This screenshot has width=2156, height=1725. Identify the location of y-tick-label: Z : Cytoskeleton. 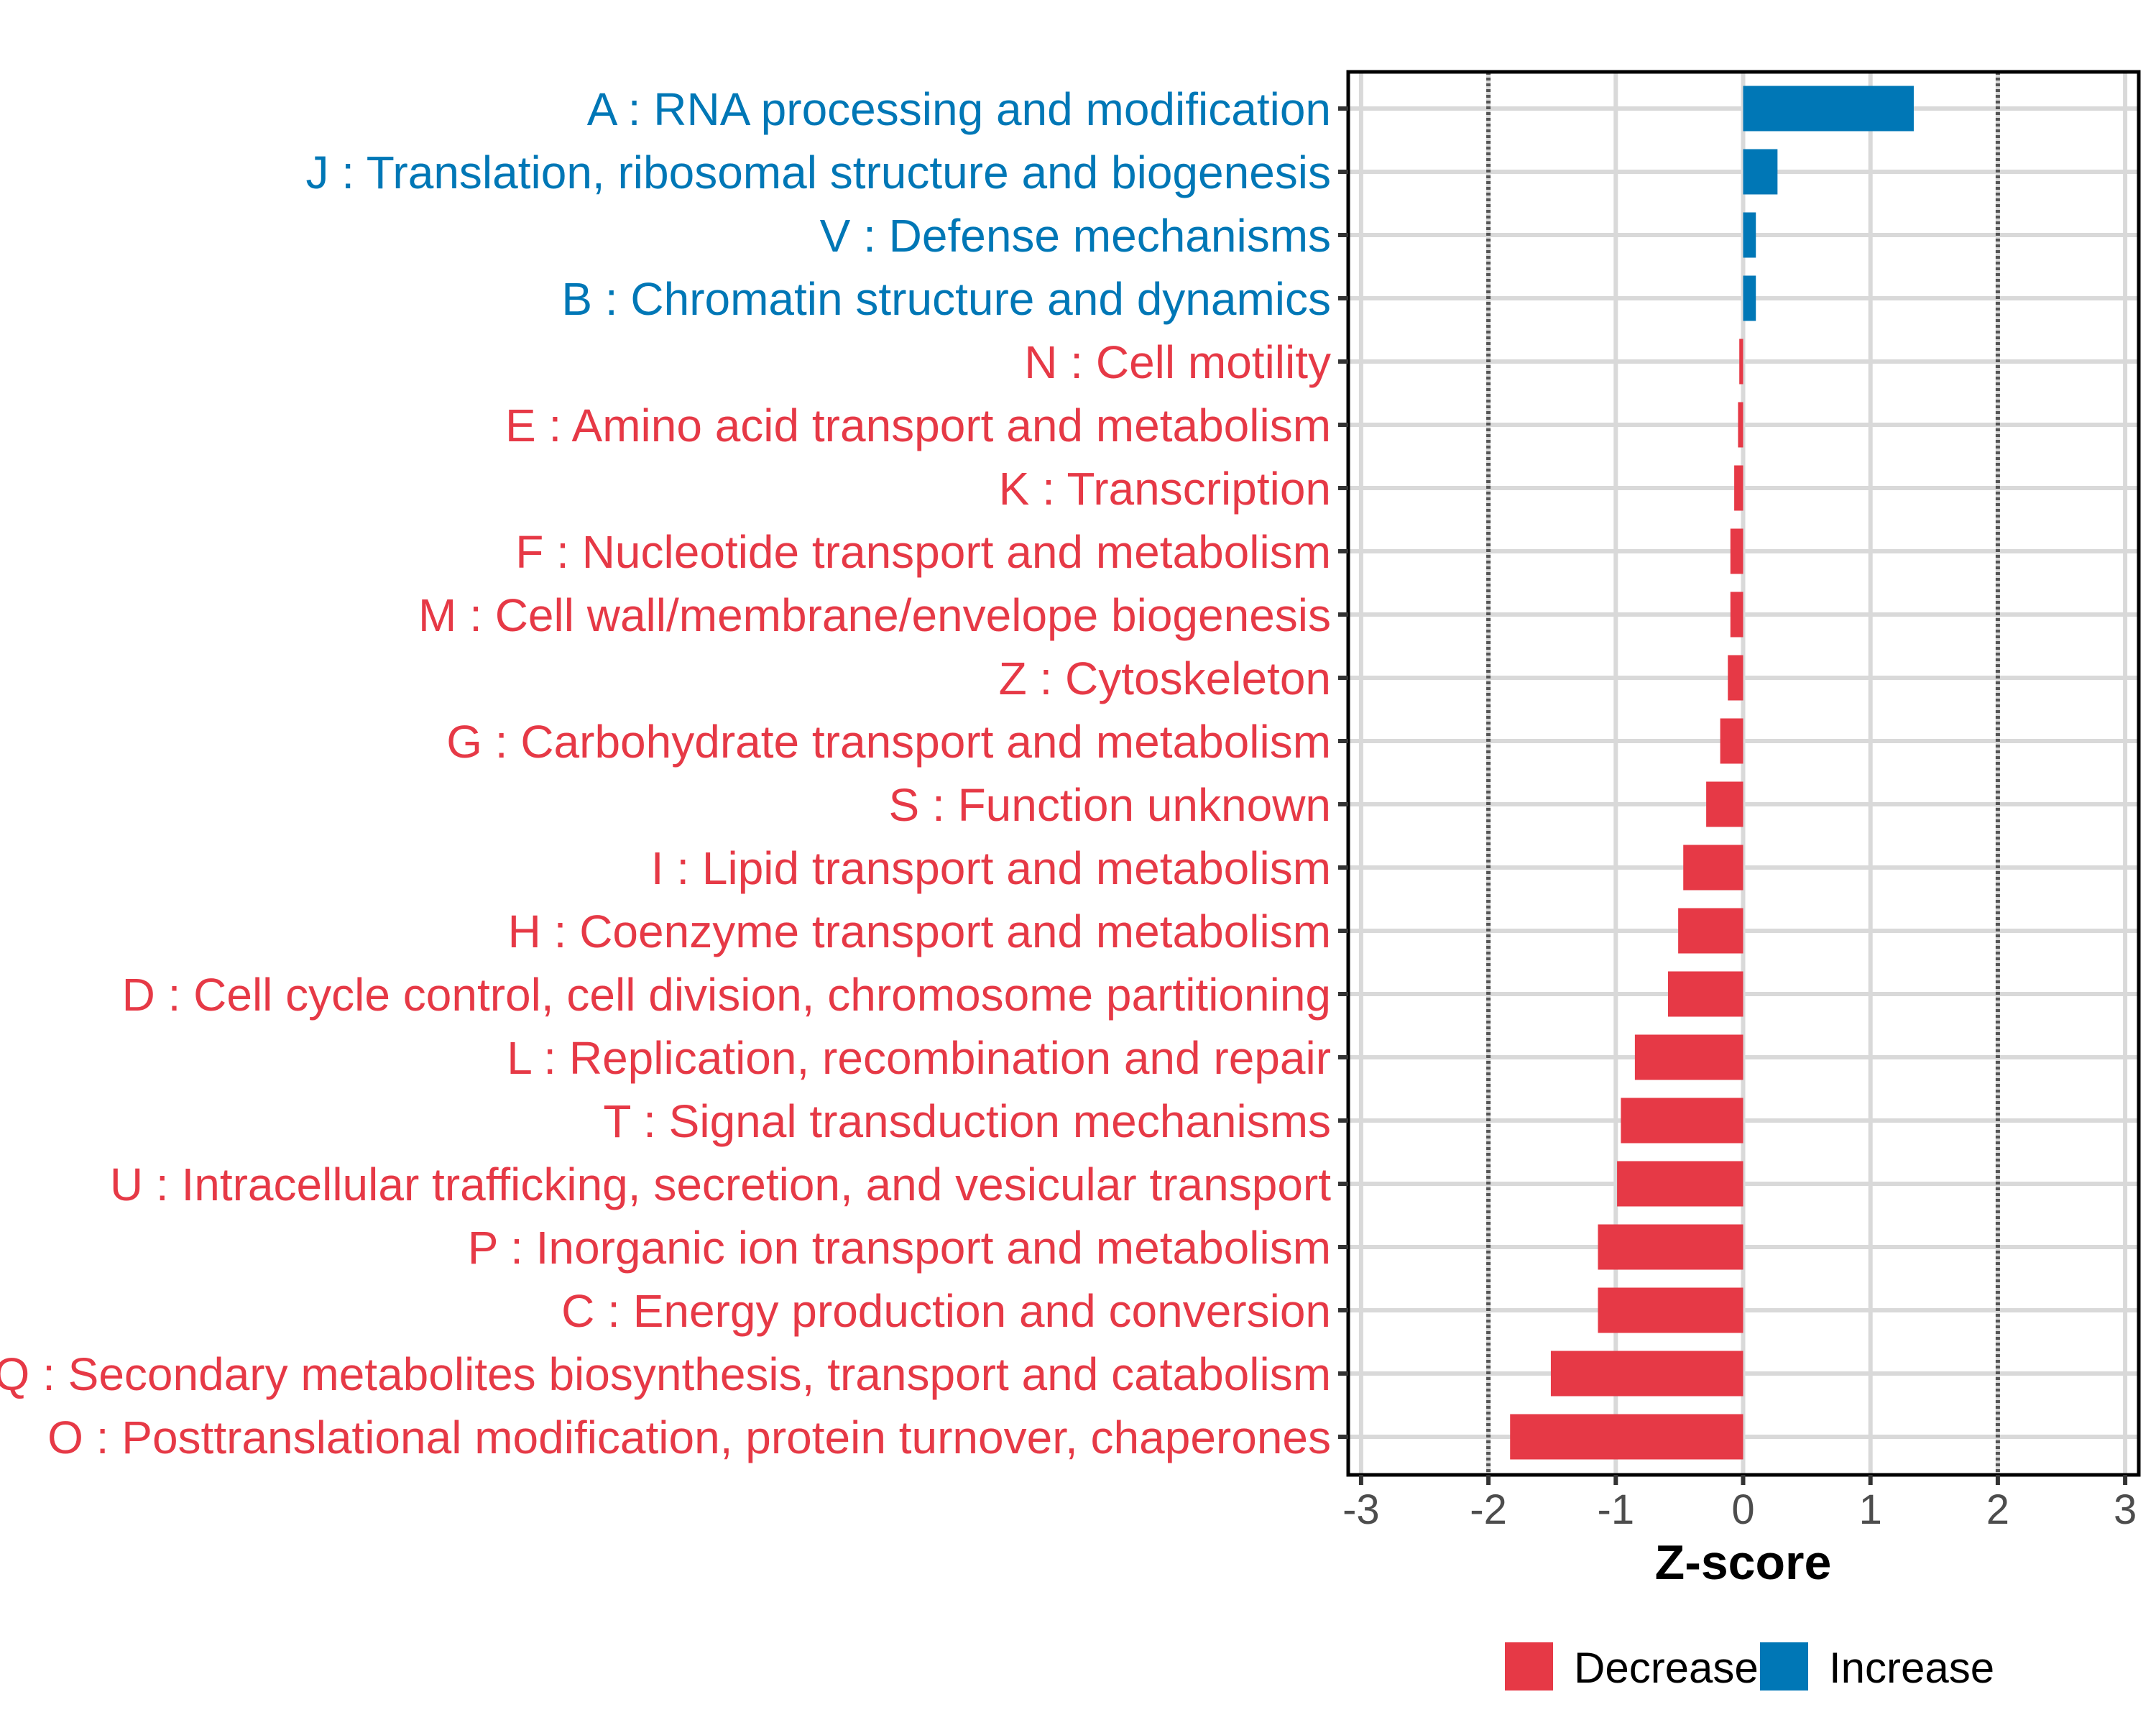
(1165, 678).